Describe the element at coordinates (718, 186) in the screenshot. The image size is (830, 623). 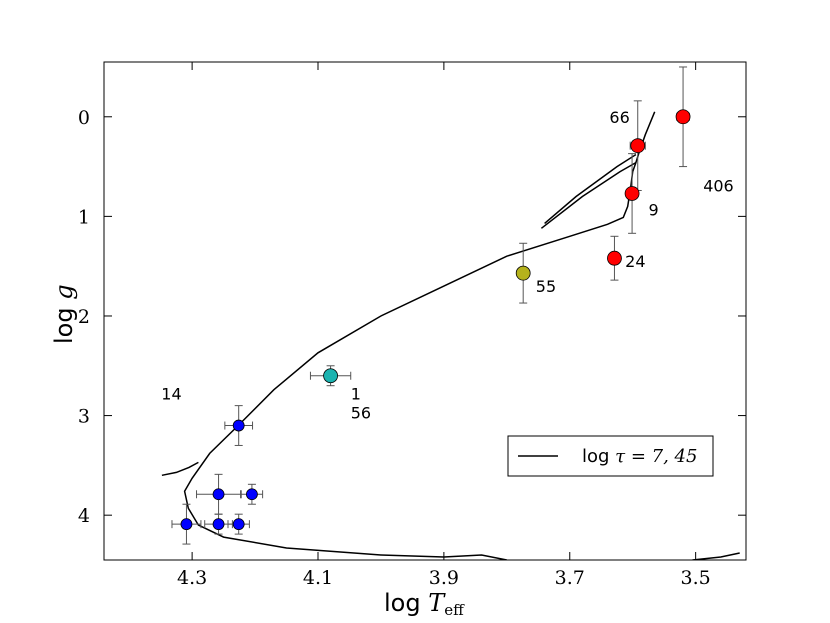
I see `star-label-406: 406` at that location.